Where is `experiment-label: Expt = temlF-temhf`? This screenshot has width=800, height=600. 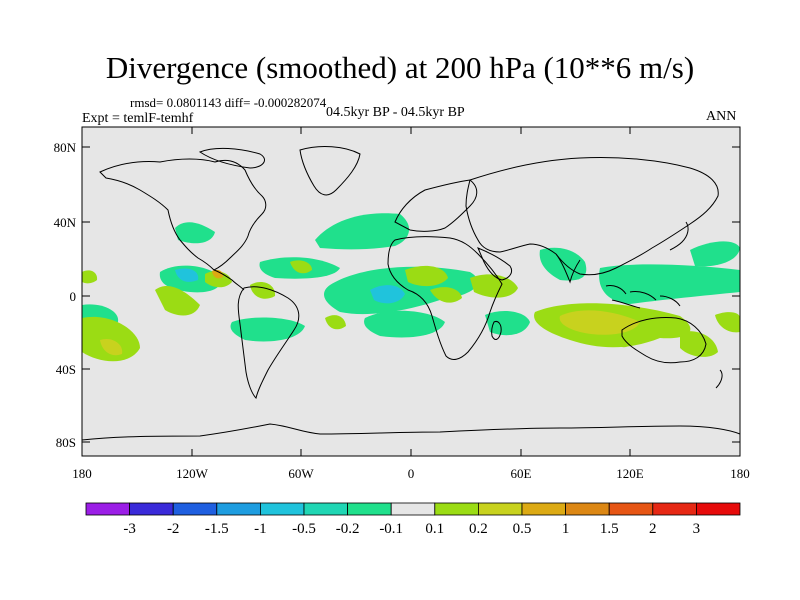
experiment-label: Expt = temlF-temhf is located at coordinates (138, 118).